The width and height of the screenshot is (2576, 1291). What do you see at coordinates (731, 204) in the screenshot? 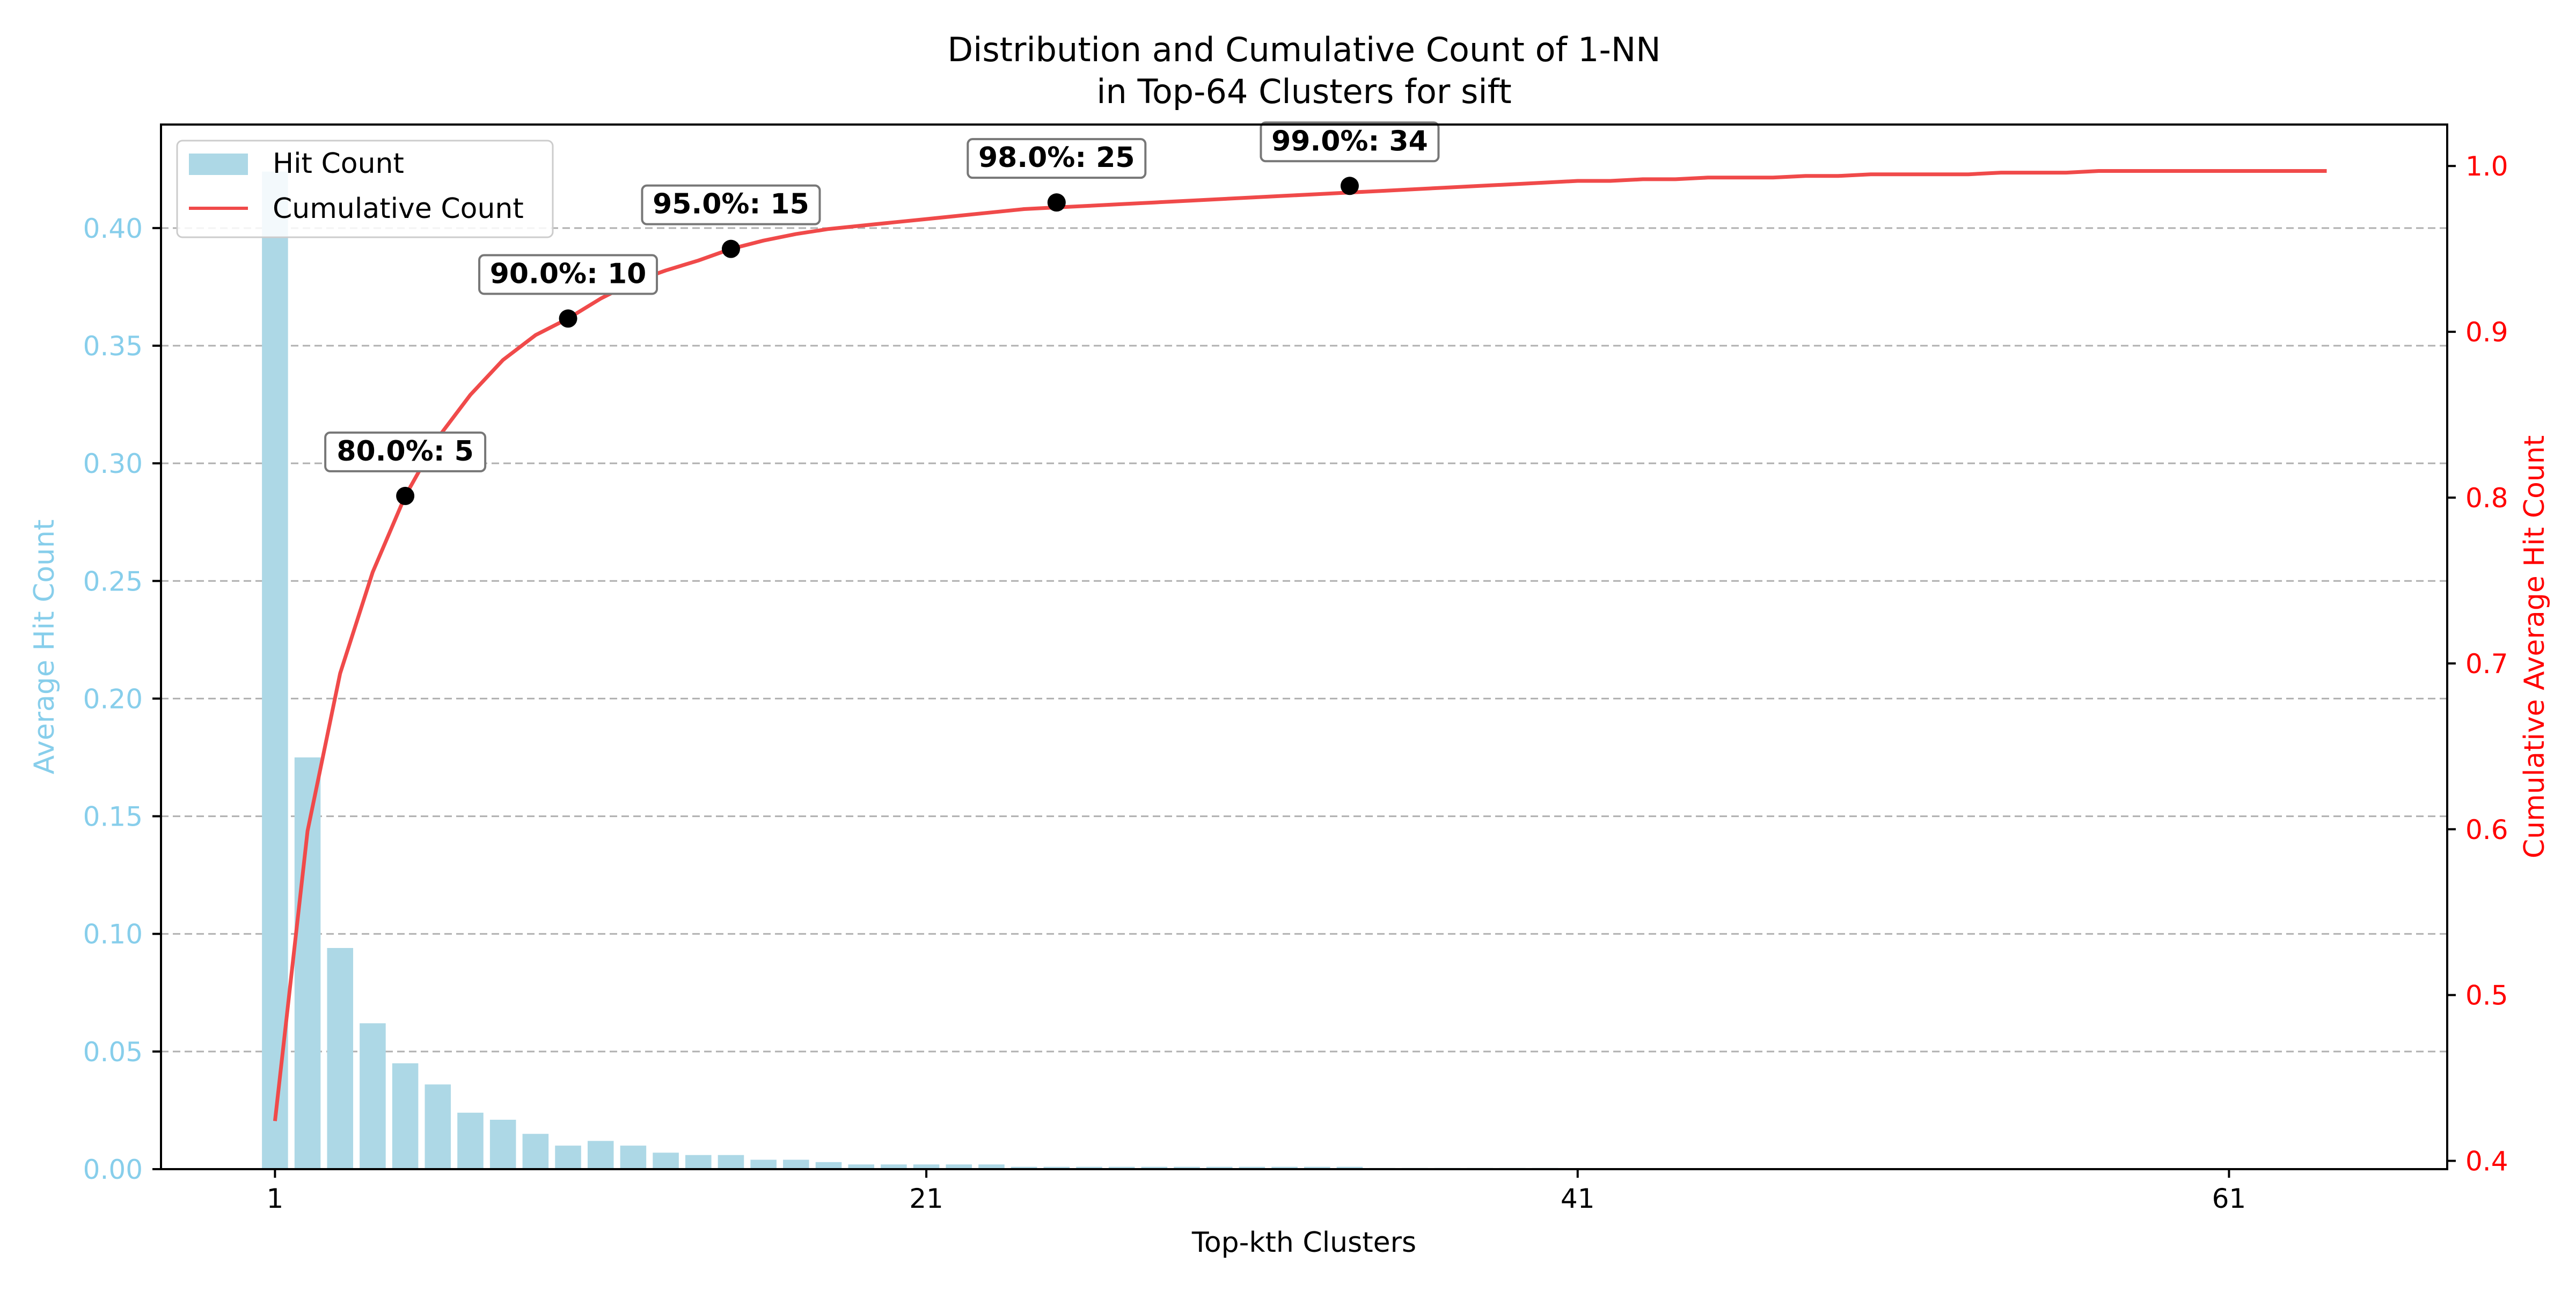
I see `threshold-label: 95.0%: 15` at bounding box center [731, 204].